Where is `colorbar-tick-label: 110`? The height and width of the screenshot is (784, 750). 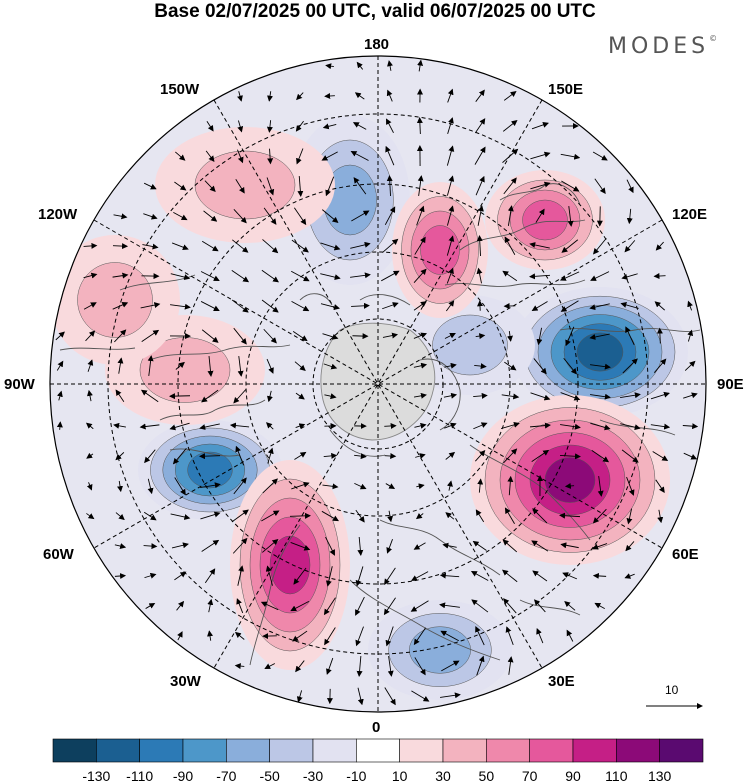
colorbar-tick-label: 110 is located at coordinates (616, 776).